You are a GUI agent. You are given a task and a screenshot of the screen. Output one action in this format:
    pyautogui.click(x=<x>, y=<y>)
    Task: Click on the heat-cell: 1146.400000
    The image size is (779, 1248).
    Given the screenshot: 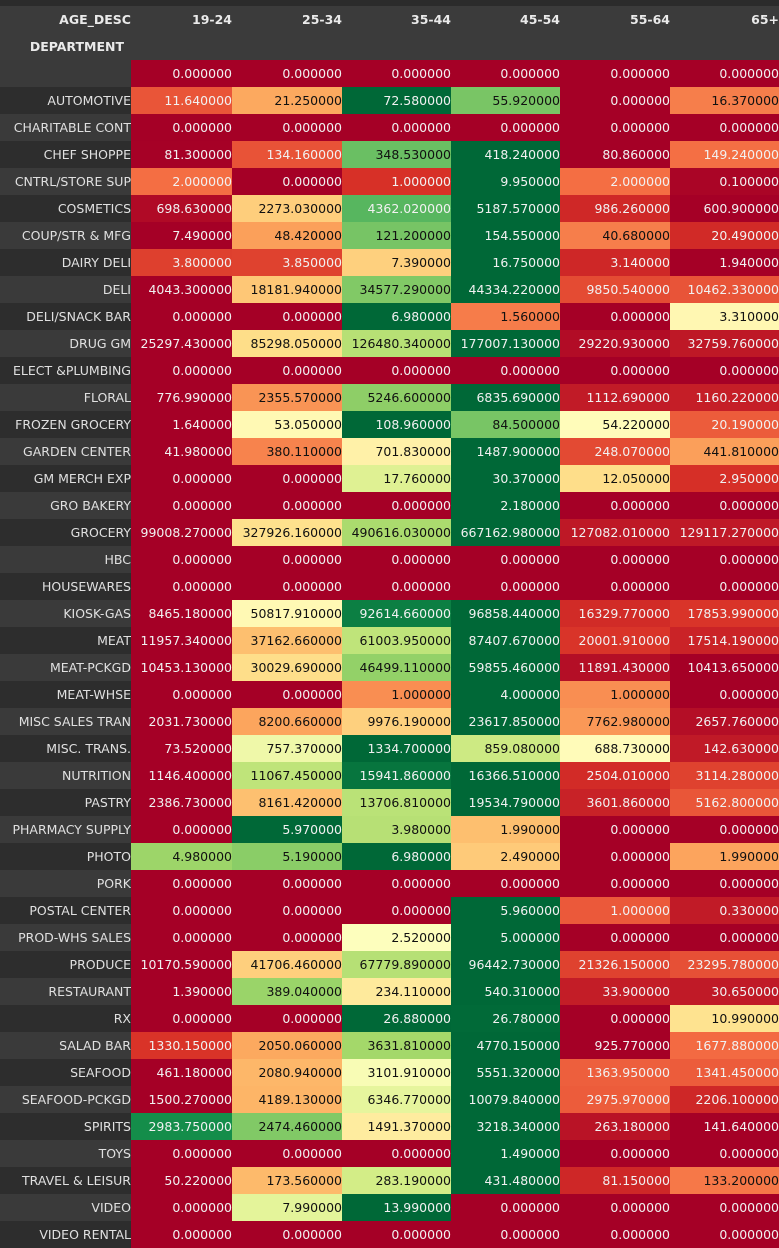 What is the action you would take?
    pyautogui.click(x=181, y=775)
    